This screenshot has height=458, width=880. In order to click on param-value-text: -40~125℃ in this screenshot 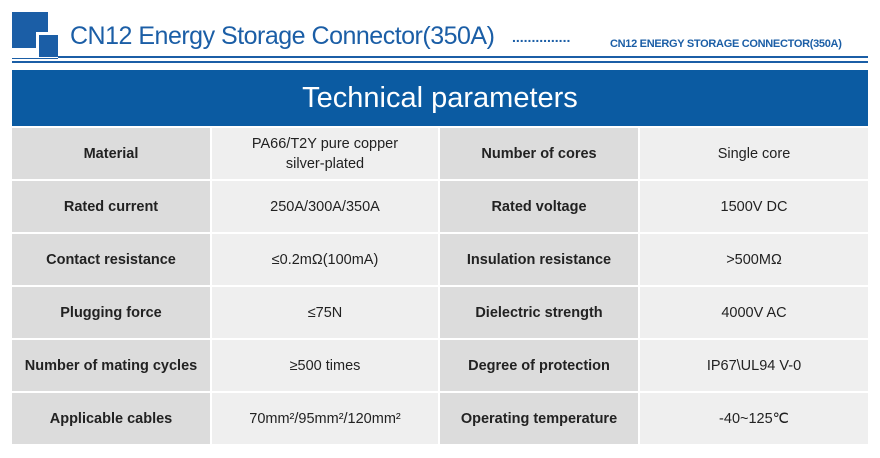, I will do `click(754, 418)`.